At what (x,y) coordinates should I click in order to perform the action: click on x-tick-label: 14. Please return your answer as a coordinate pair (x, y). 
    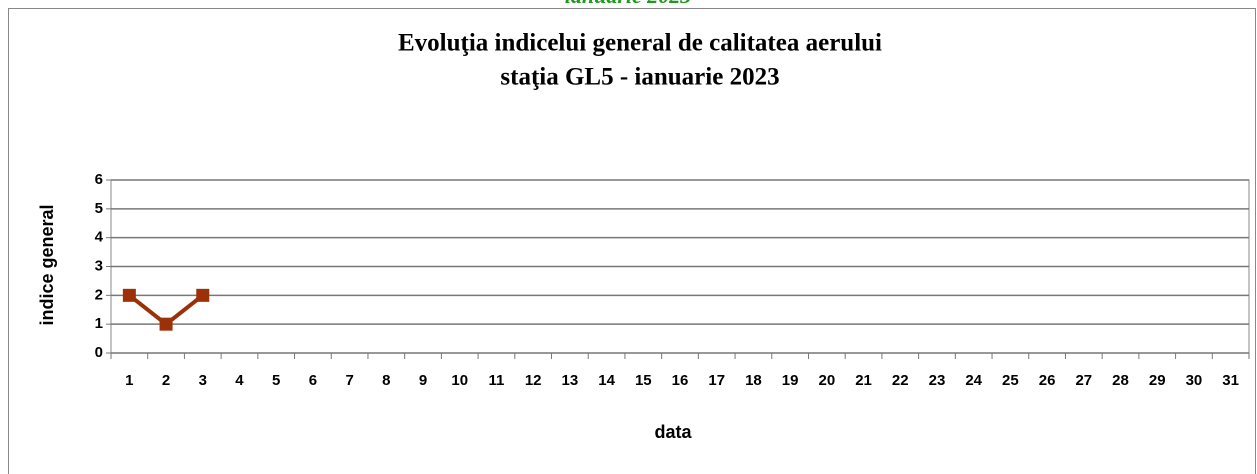
    Looking at the image, I should click on (606, 380).